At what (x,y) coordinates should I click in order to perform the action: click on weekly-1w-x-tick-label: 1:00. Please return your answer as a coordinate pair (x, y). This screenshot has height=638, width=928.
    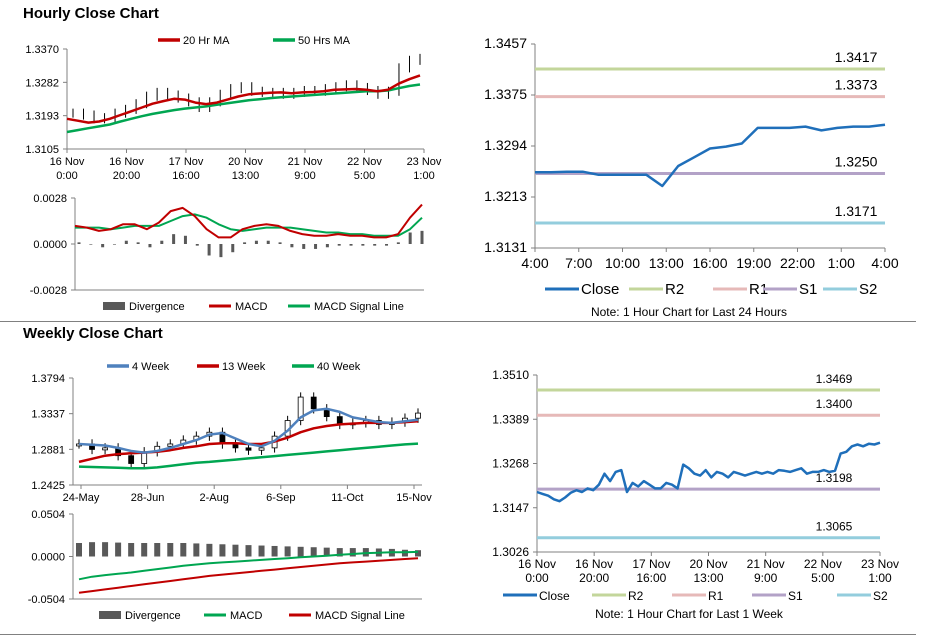
    Looking at the image, I should click on (880, 578).